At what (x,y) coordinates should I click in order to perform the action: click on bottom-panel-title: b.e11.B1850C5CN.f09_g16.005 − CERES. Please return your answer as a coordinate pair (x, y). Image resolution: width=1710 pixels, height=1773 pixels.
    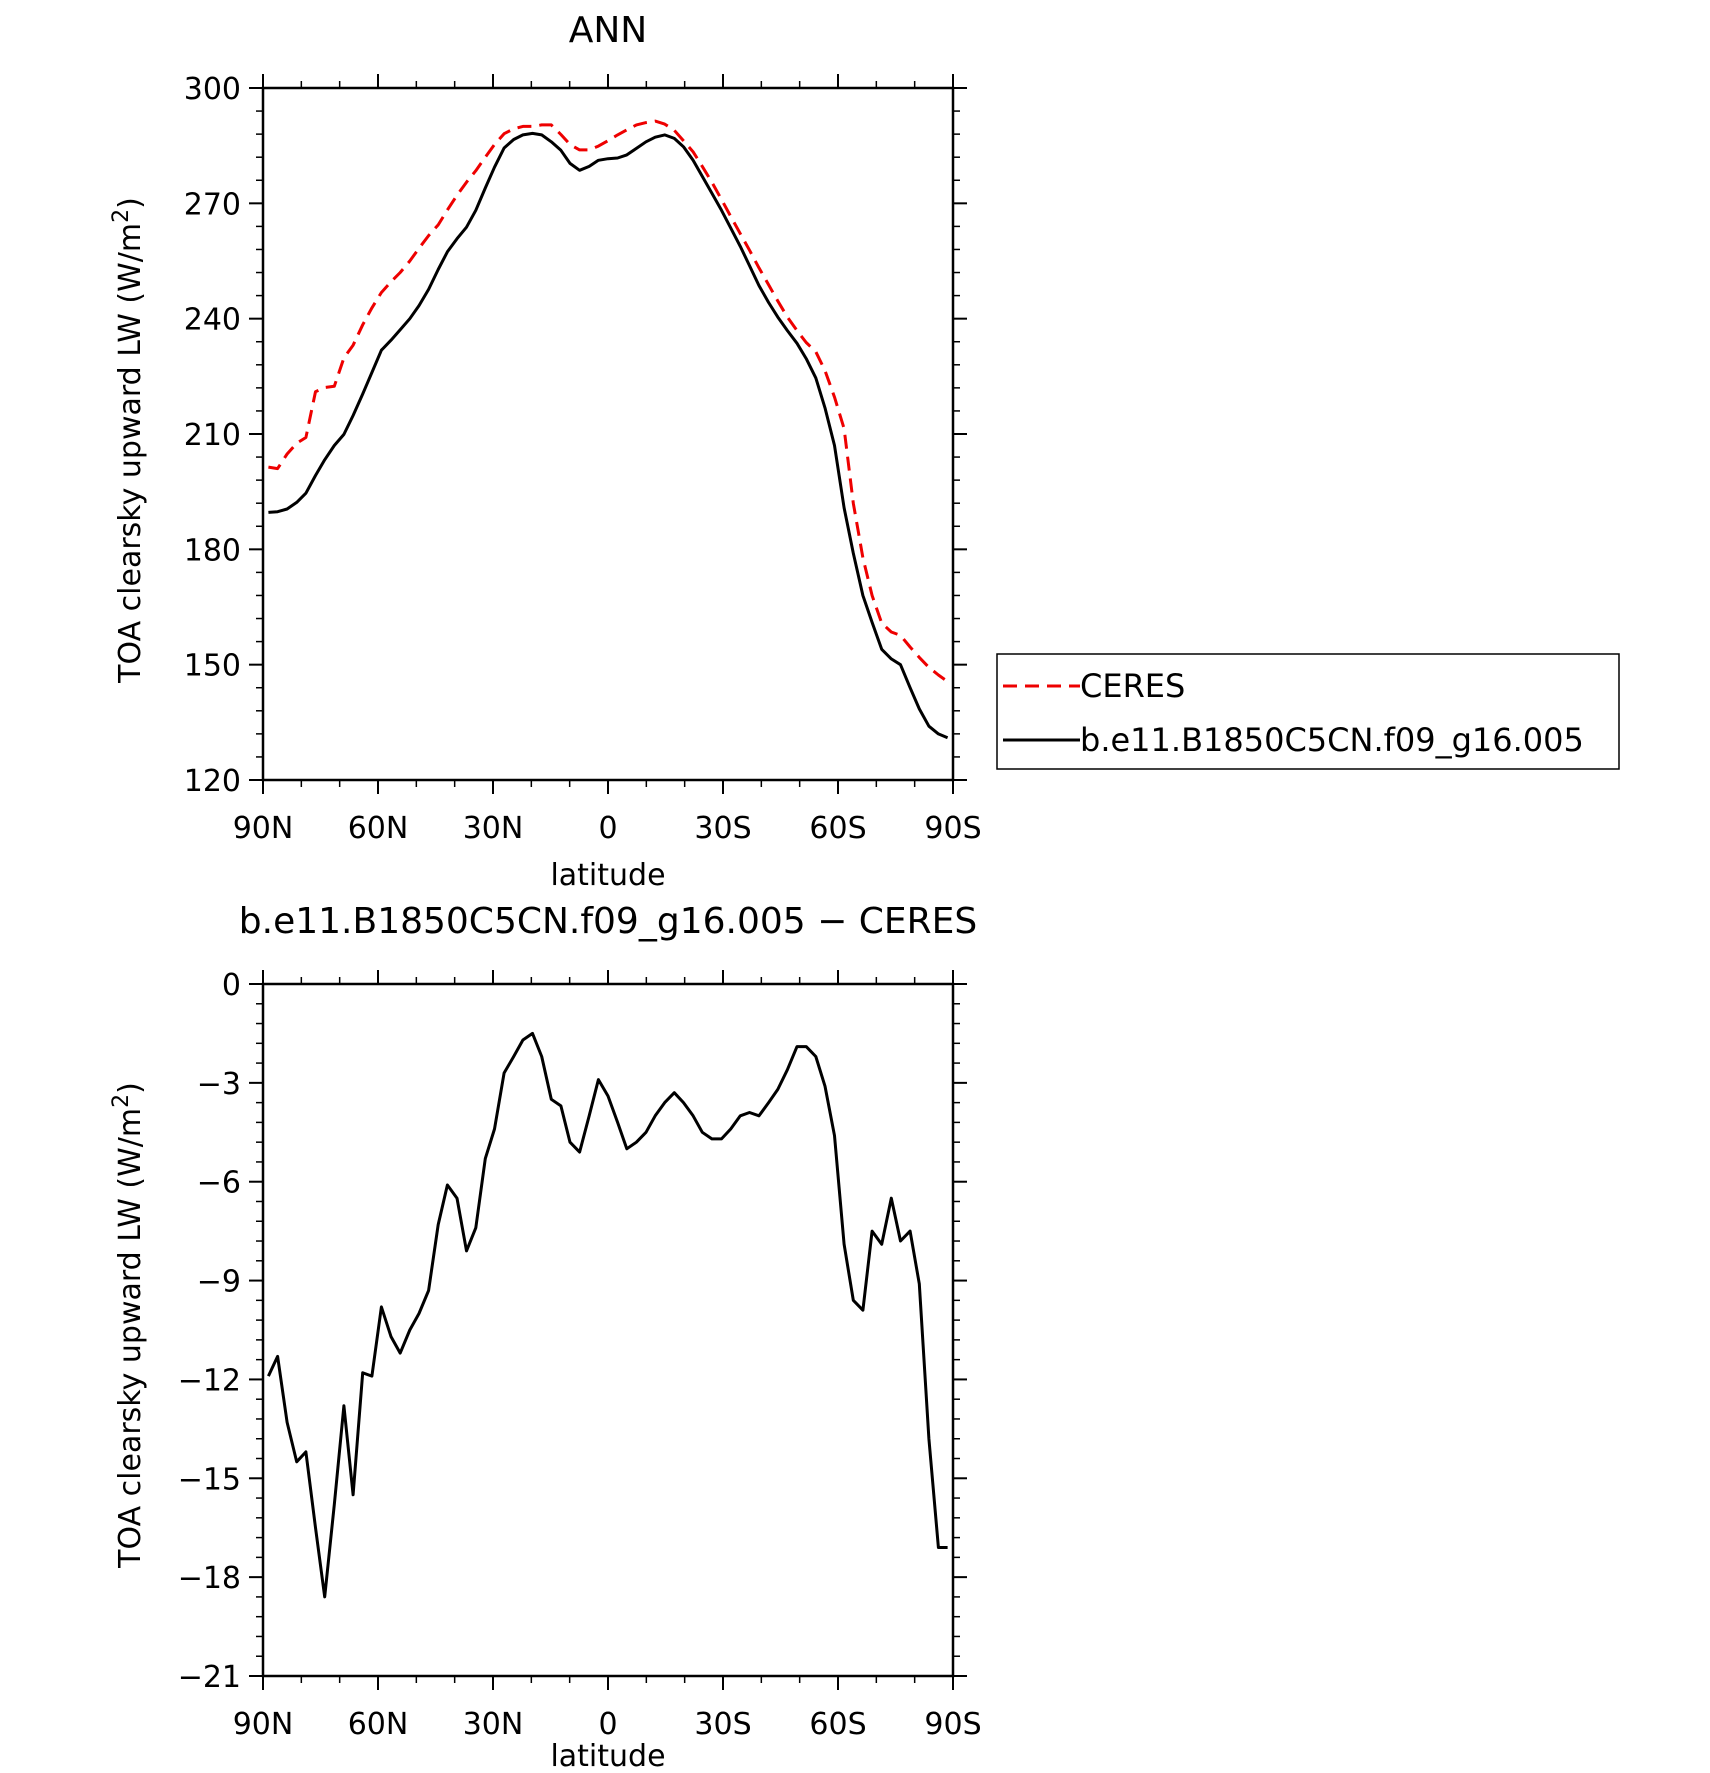
    Looking at the image, I should click on (608, 921).